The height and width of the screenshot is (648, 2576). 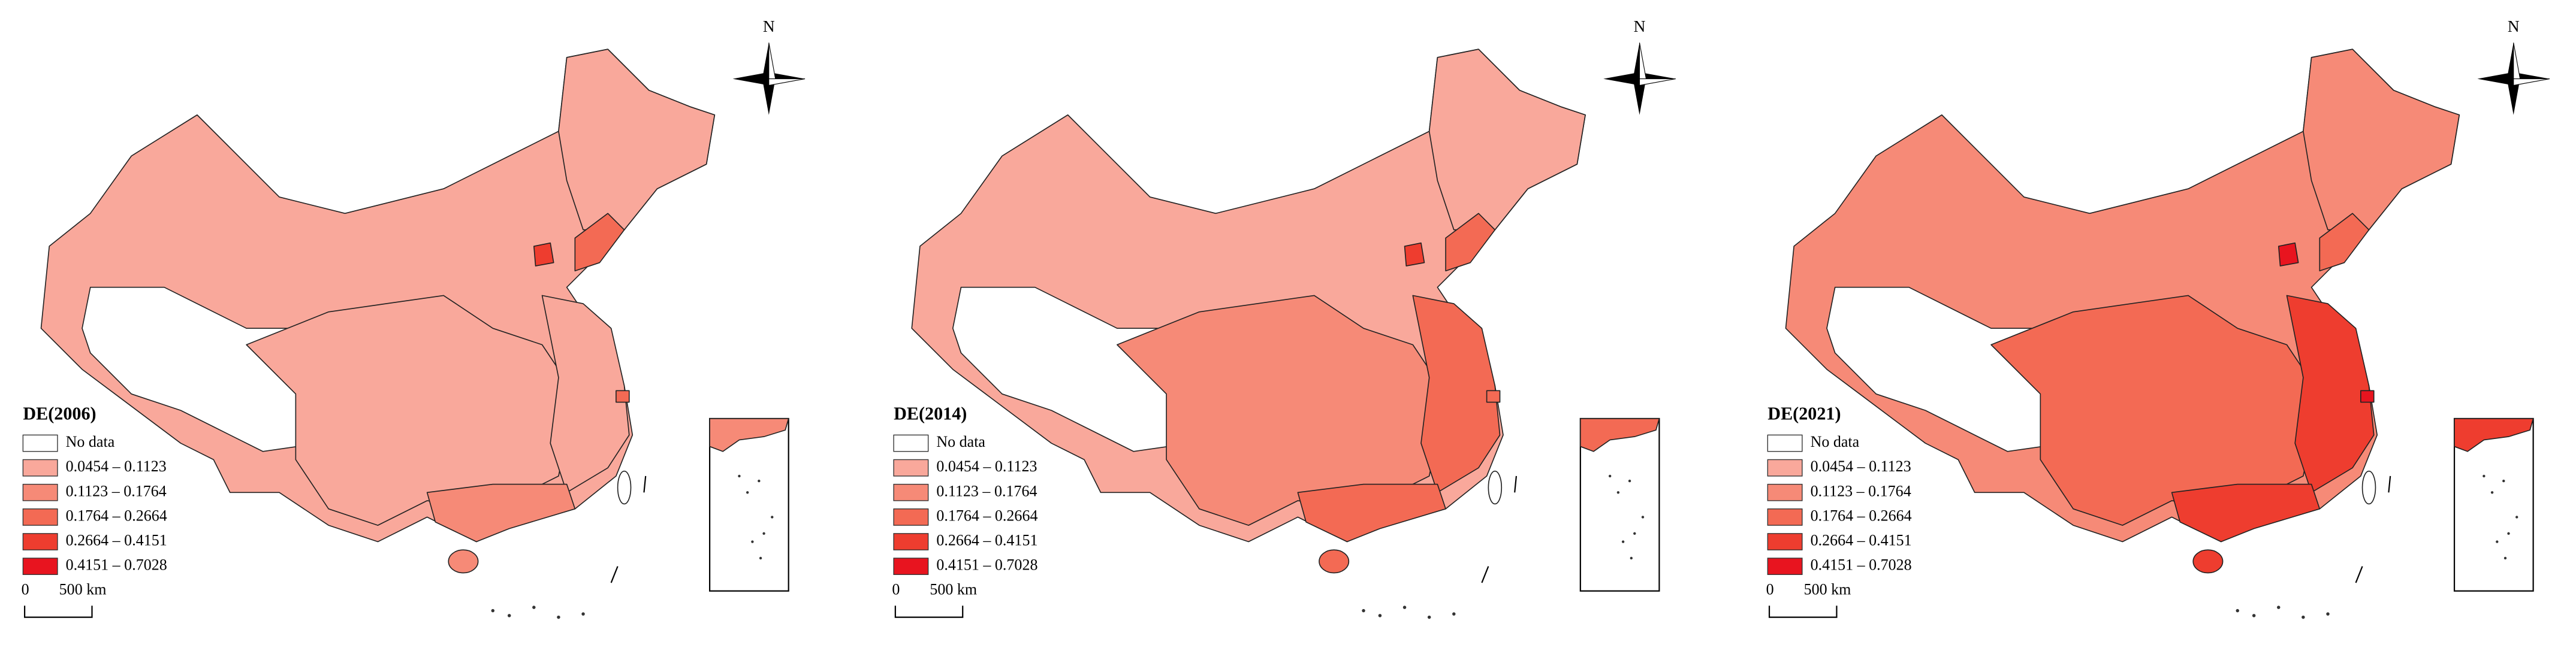 I want to click on north-label: N, so click(x=769, y=26).